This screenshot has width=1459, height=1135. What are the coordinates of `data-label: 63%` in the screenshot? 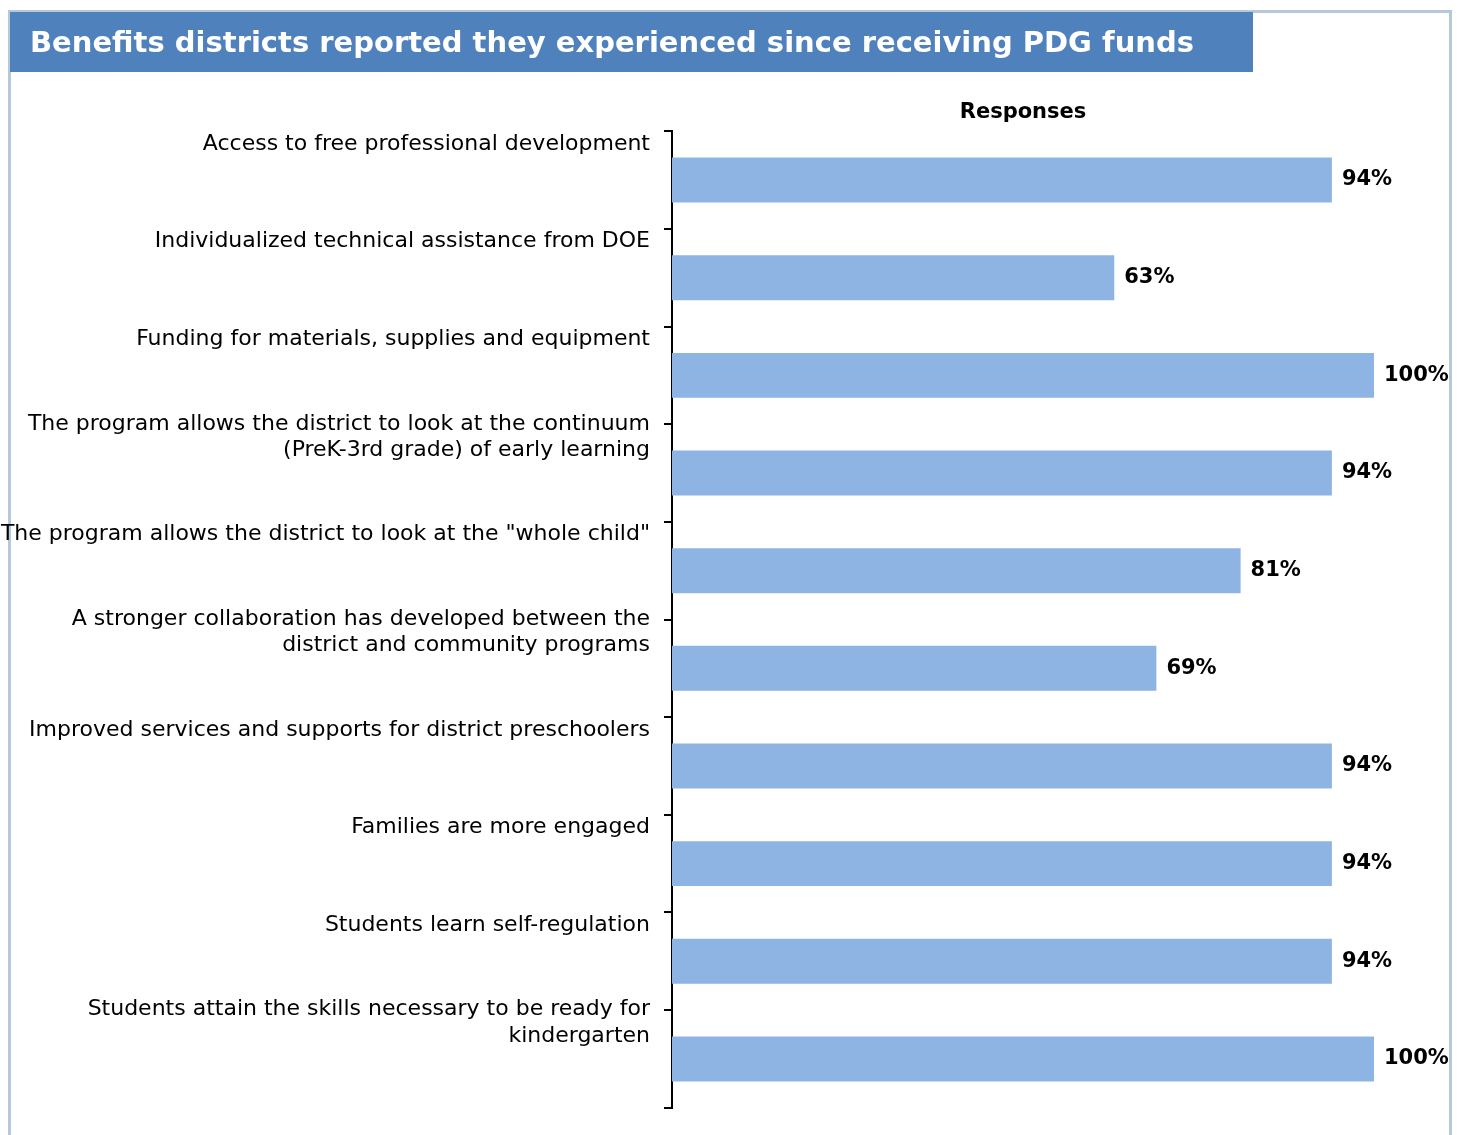 It's located at (1149, 276).